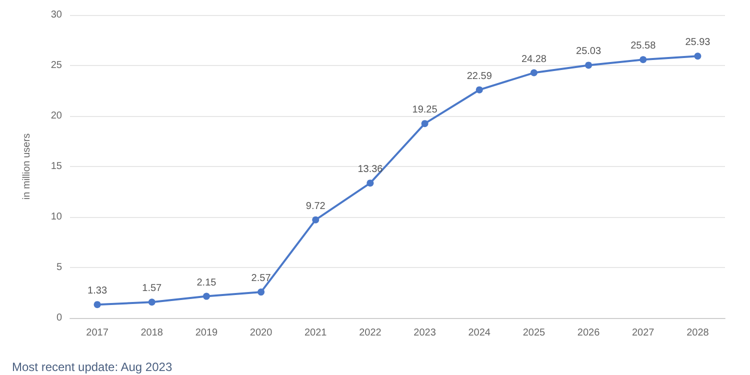  What do you see at coordinates (152, 288) in the screenshot?
I see `data-label: 1.57` at bounding box center [152, 288].